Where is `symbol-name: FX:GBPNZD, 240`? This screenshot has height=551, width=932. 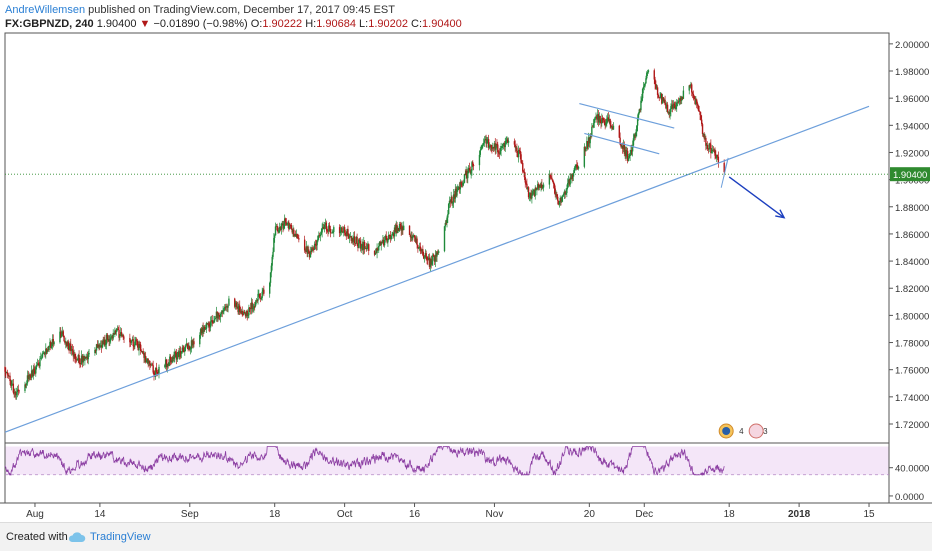 symbol-name: FX:GBPNZD, 240 is located at coordinates (49, 24).